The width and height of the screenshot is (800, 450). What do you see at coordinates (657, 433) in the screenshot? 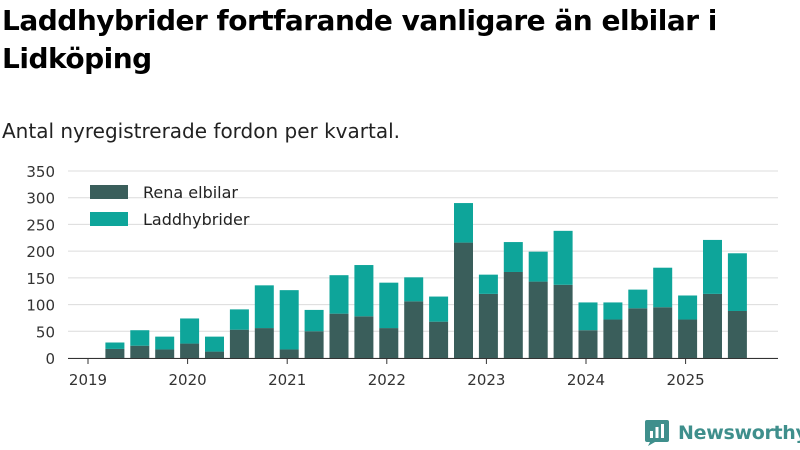
I see `newsworthy-logo-icon` at bounding box center [657, 433].